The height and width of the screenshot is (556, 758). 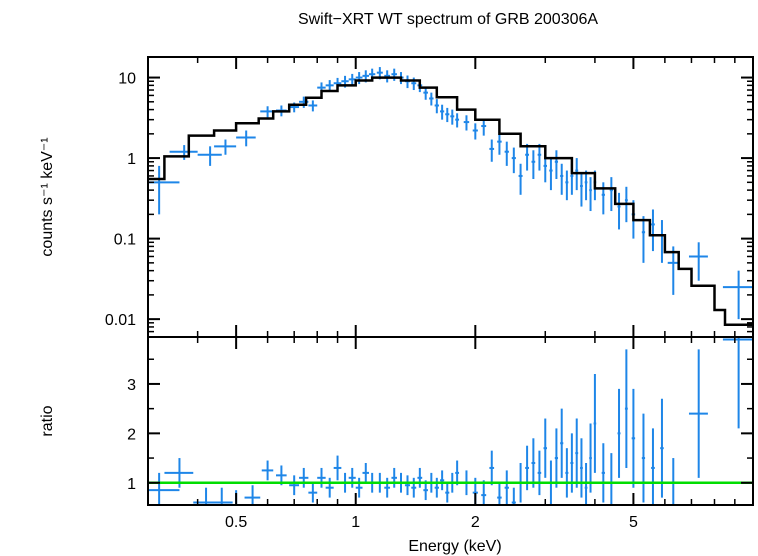 What do you see at coordinates (131, 385) in the screenshot?
I see `ratio-y-tick-label-2: 3` at bounding box center [131, 385].